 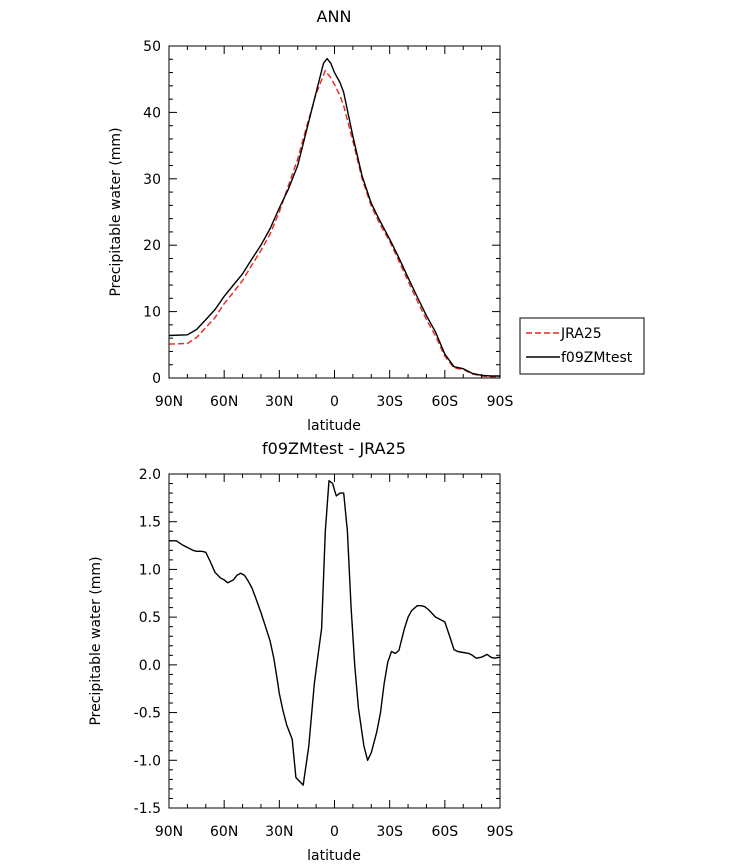 I want to click on y-tick-label: 10, so click(x=152, y=313).